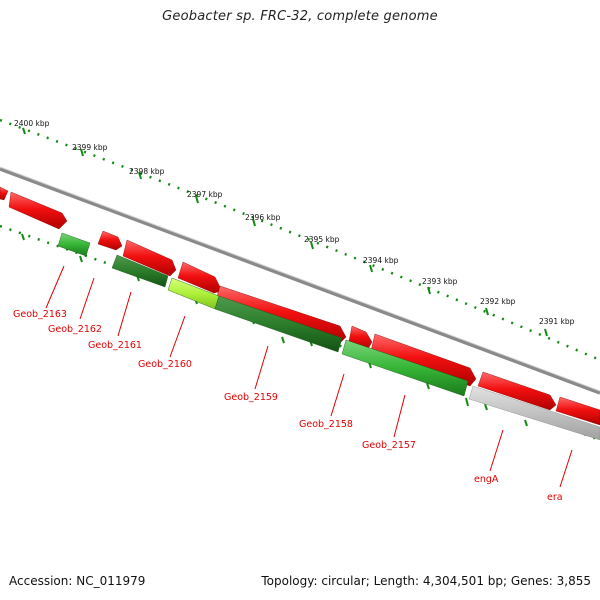 The width and height of the screenshot is (600, 600). What do you see at coordinates (165, 364) in the screenshot?
I see `gene-label-geob_2160: Geob_2160` at bounding box center [165, 364].